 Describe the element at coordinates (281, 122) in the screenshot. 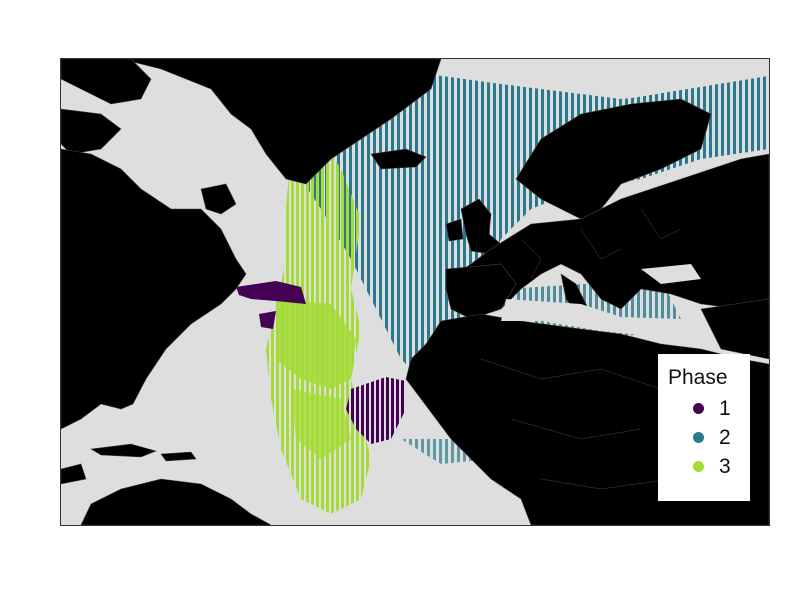

I see `greenland` at that location.